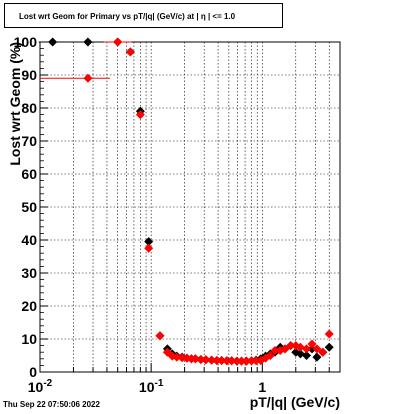 The image size is (400, 414). I want to click on x-tick-label: 10⁻¹, so click(151, 386).